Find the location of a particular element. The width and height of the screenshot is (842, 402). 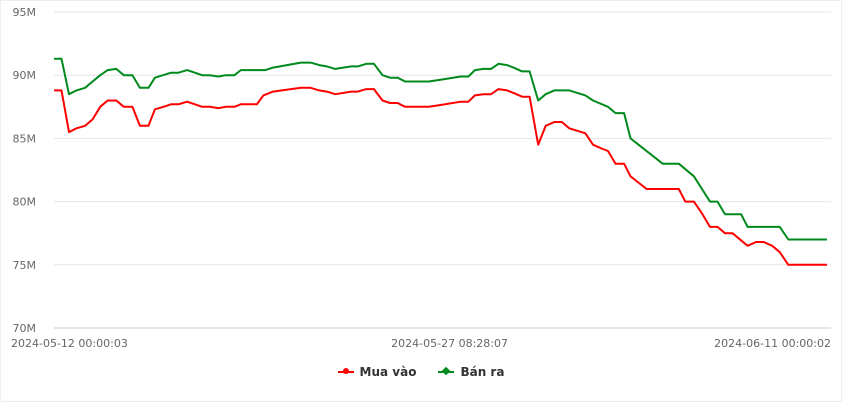

x-tick-label: 2024-05-27 08:28:07 is located at coordinates (449, 343).